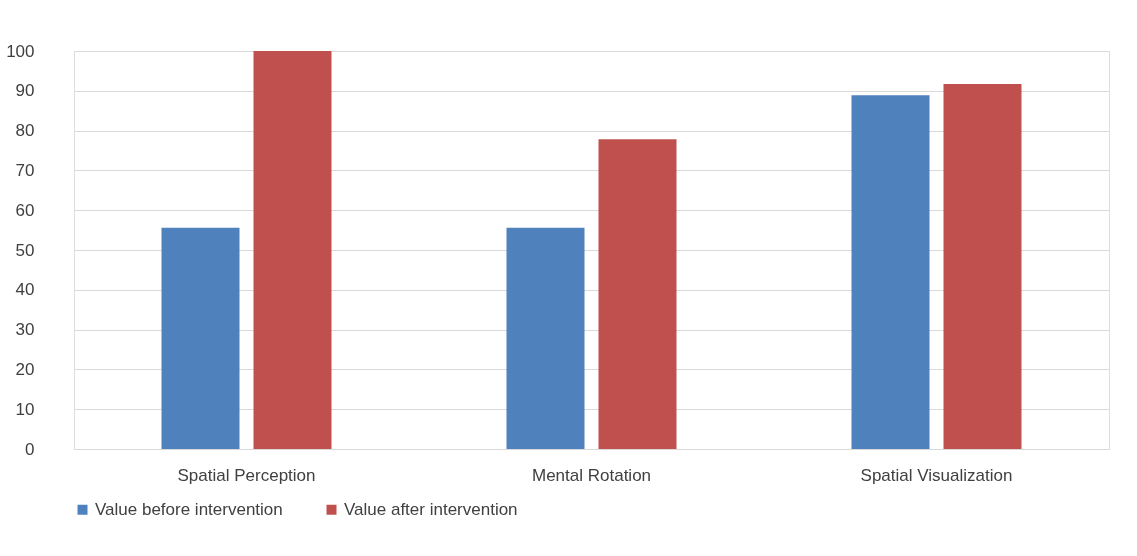  Describe the element at coordinates (936, 475) in the screenshot. I see `x-tick-label: Spatial Visualization` at that location.